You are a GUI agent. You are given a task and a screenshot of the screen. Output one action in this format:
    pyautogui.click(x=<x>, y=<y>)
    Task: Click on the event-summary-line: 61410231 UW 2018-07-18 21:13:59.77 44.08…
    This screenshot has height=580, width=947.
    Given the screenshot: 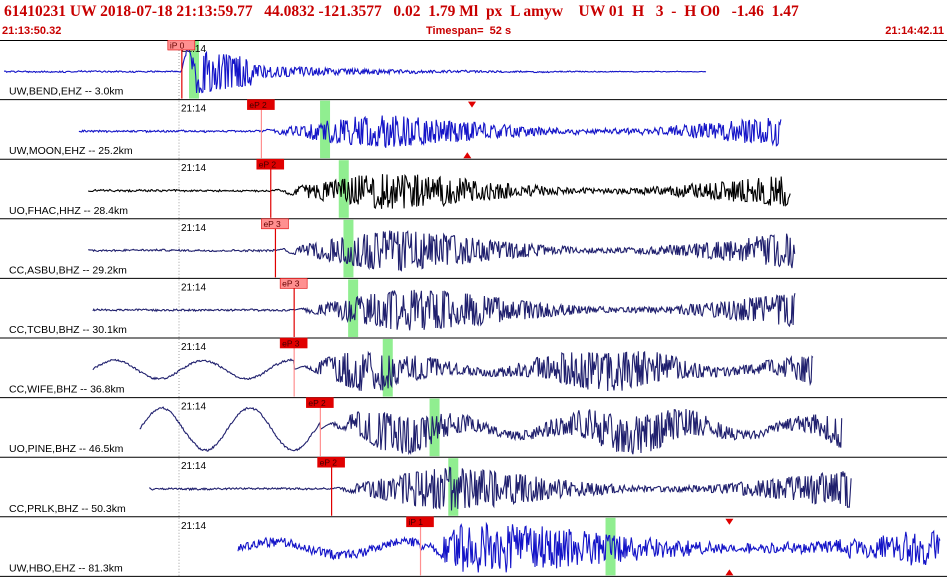 What is the action you would take?
    pyautogui.click(x=401, y=12)
    